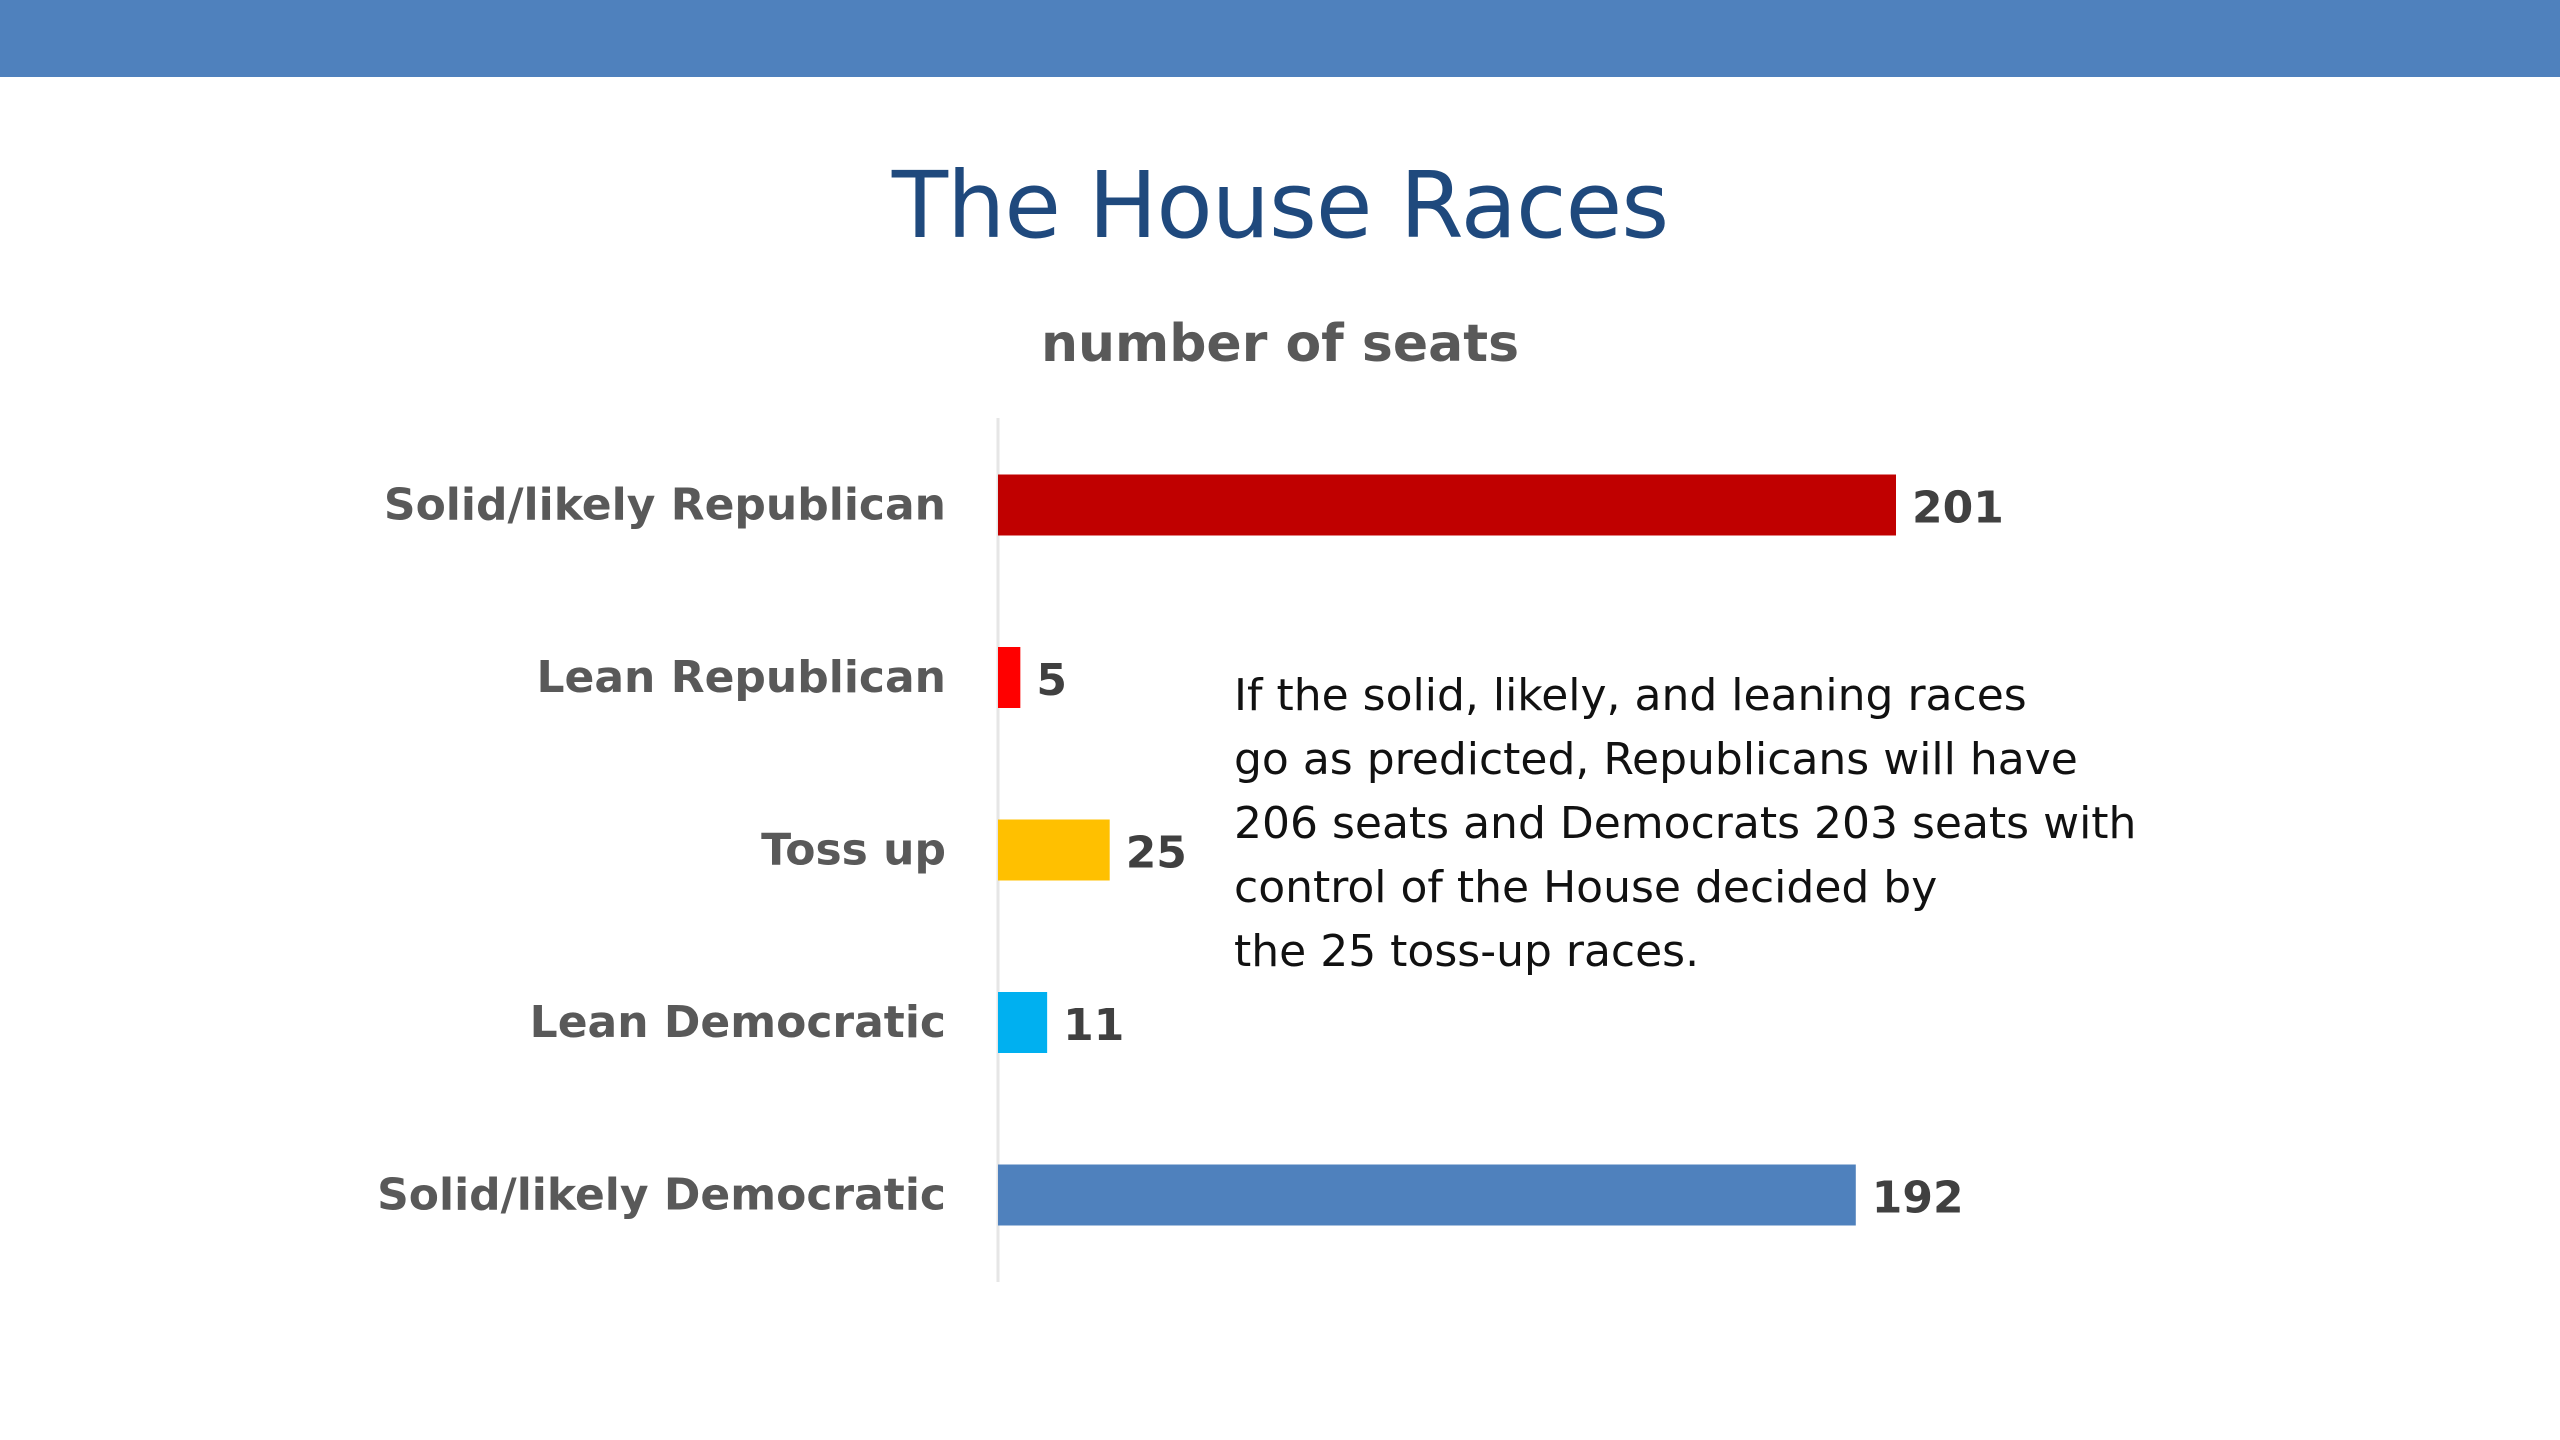 Image resolution: width=2560 pixels, height=1440 pixels. What do you see at coordinates (1156, 853) in the screenshot?
I see `value-label: 25` at bounding box center [1156, 853].